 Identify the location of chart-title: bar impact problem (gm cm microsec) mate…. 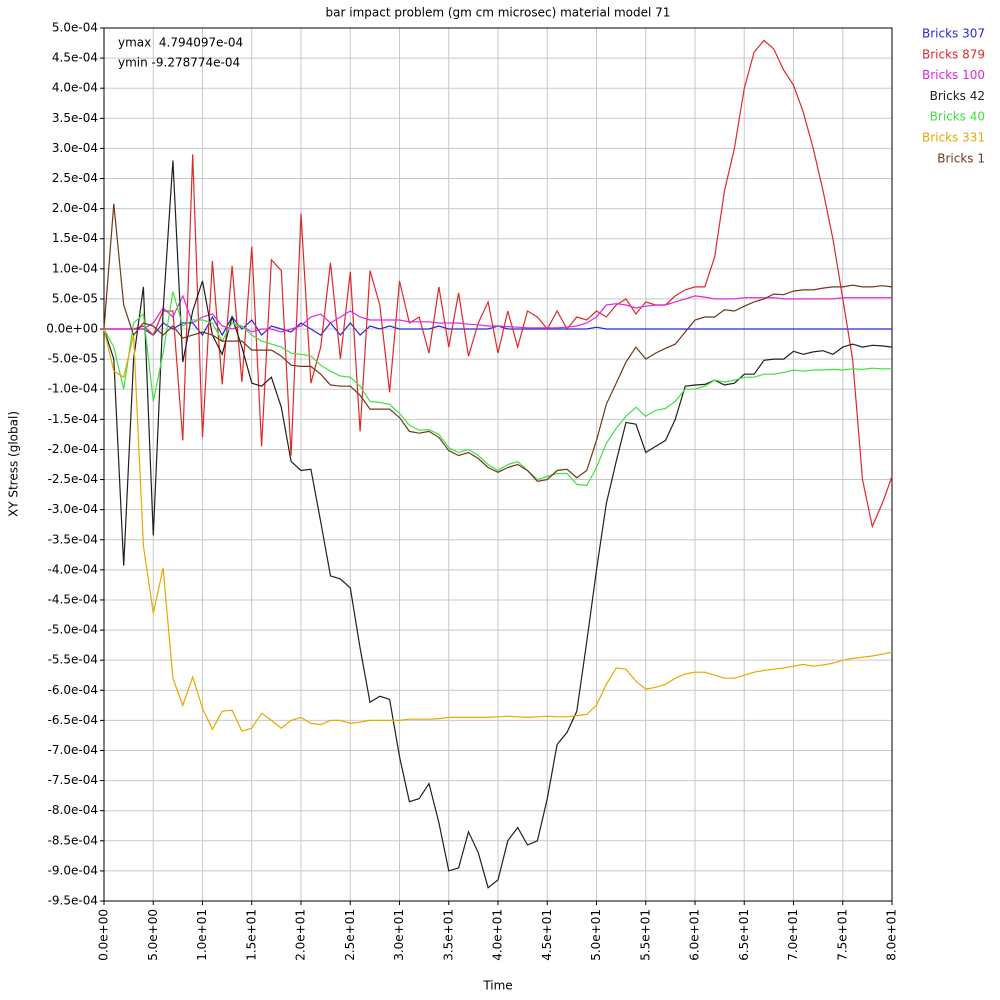
(498, 13).